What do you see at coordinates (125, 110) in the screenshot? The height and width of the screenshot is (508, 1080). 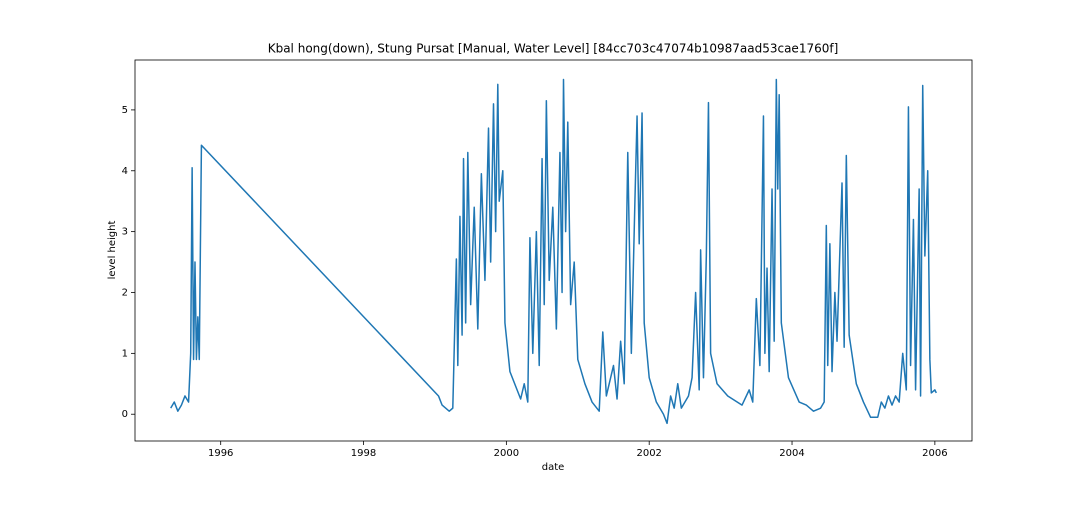 I see `y-tick-label: 5` at bounding box center [125, 110].